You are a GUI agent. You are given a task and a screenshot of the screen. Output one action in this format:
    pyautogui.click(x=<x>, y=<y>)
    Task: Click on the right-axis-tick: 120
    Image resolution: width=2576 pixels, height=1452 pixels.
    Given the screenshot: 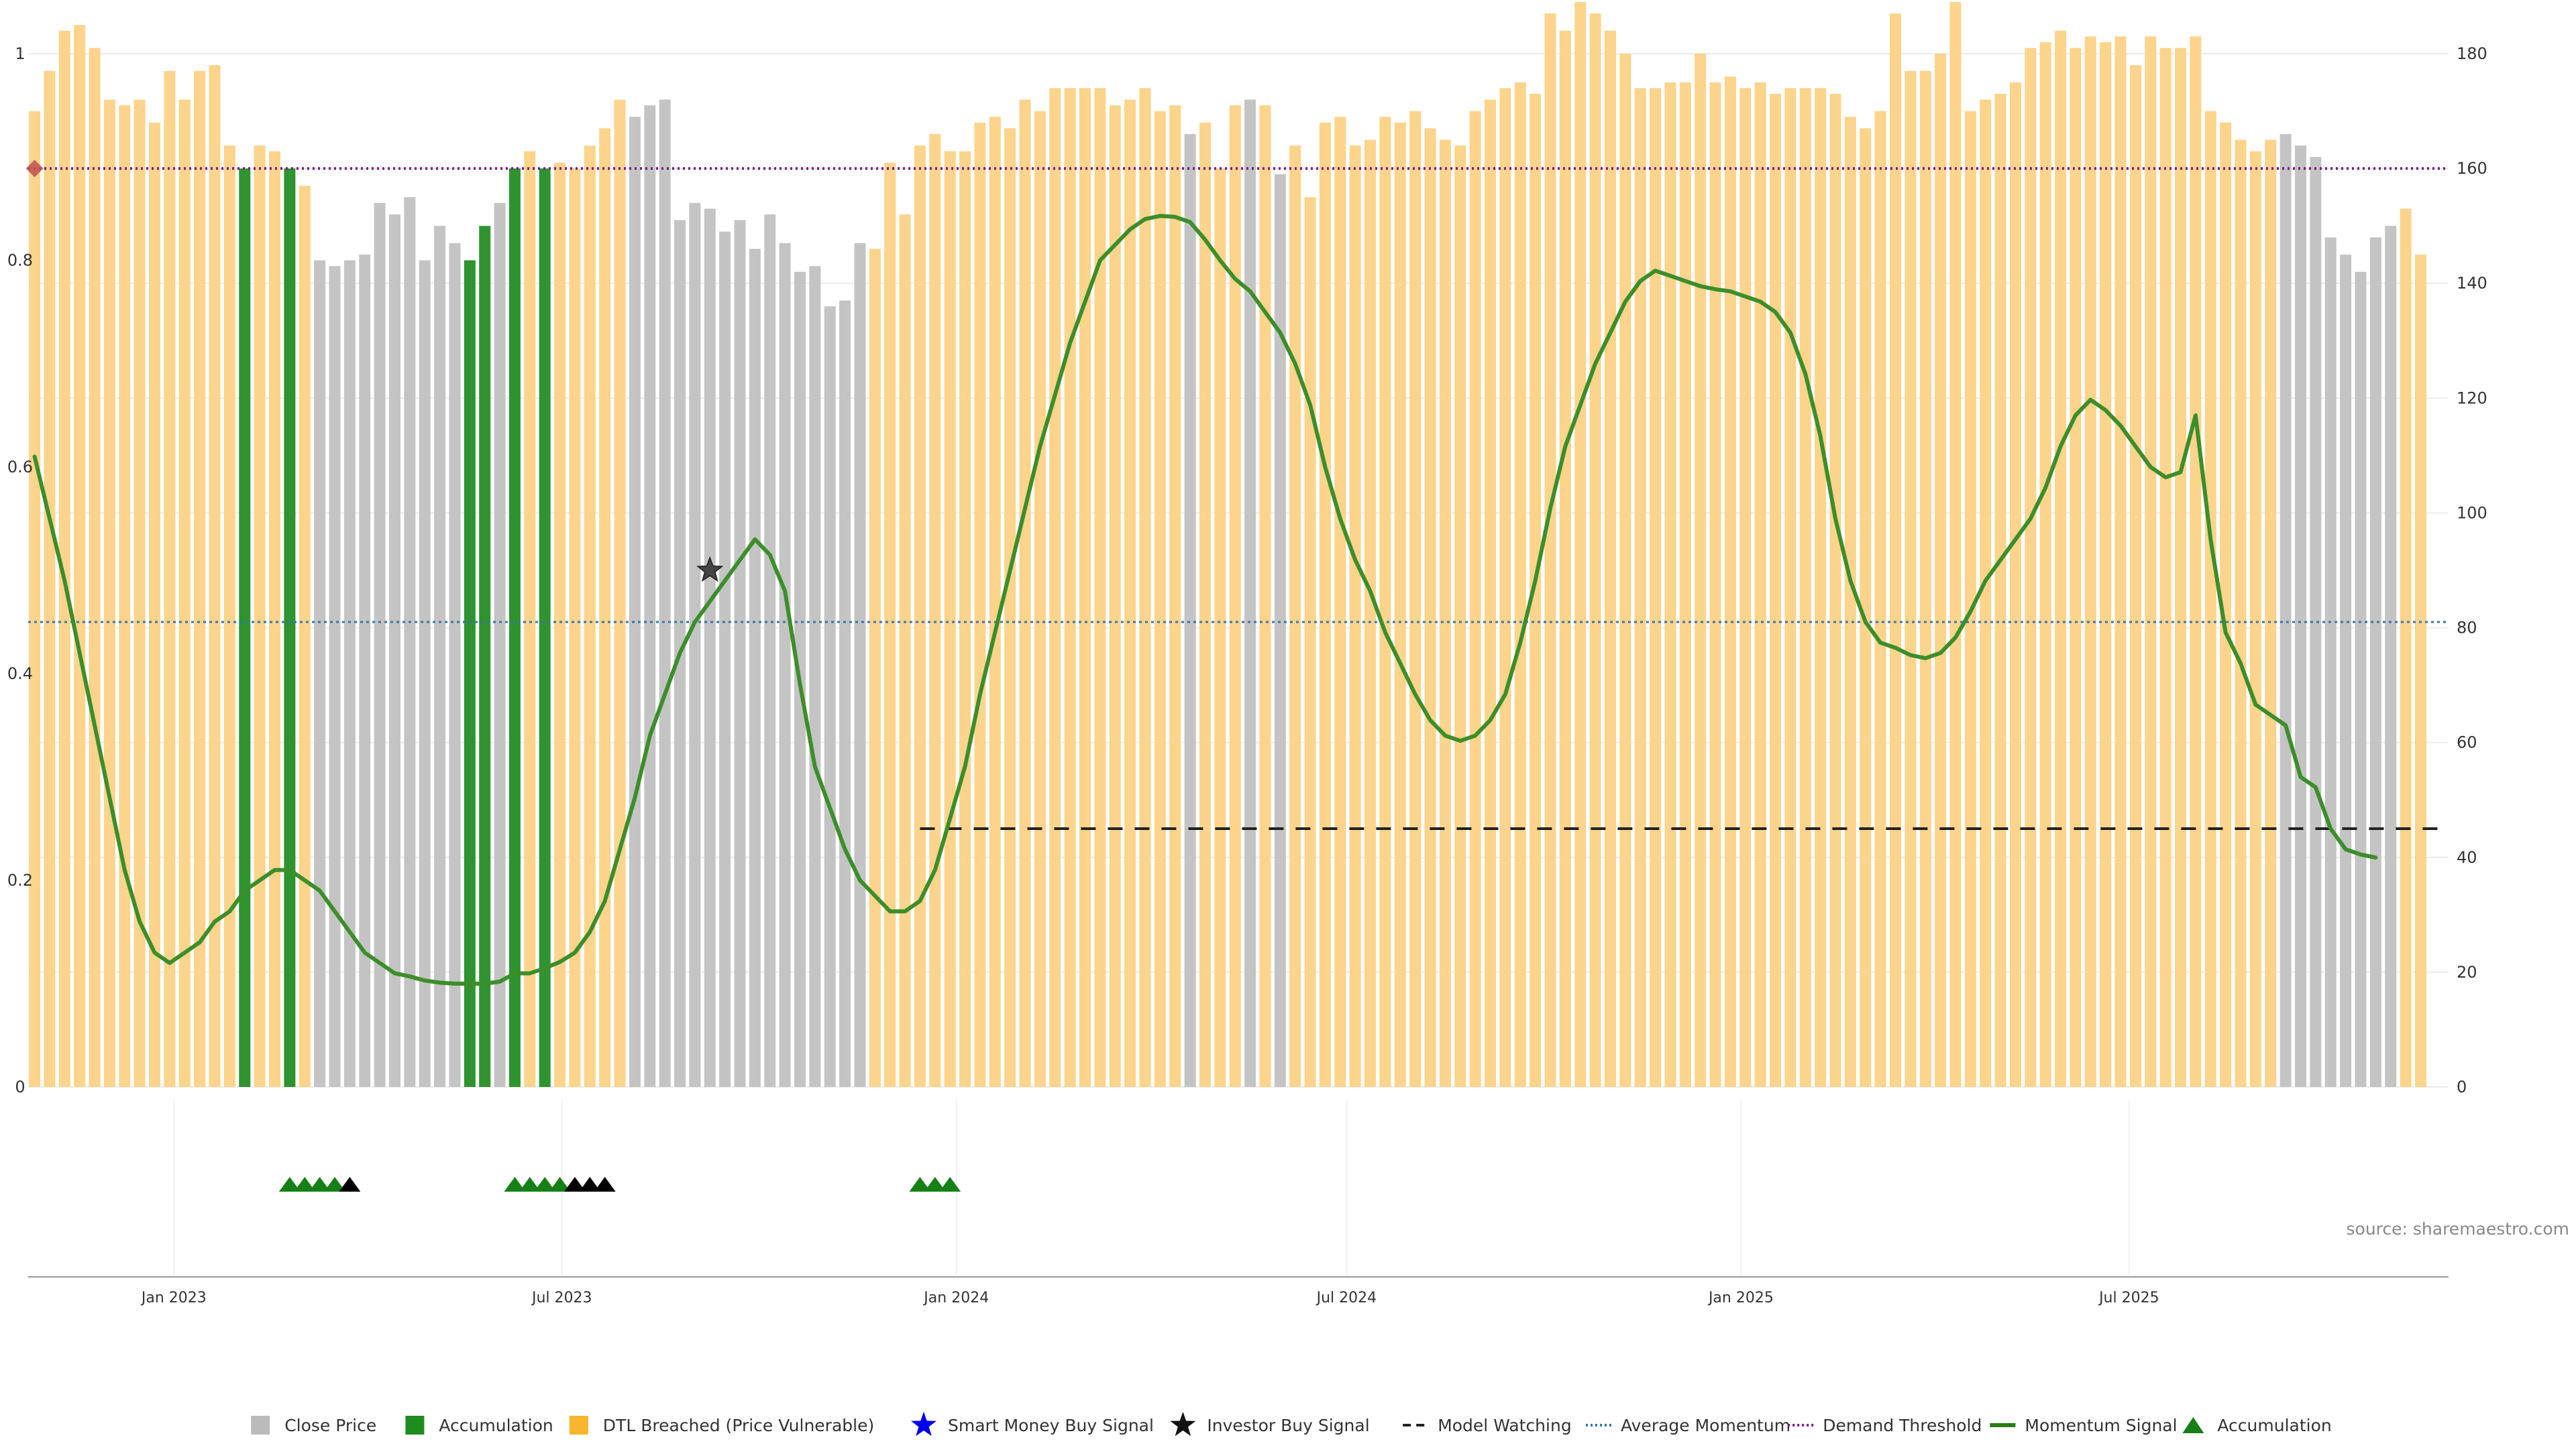 What is the action you would take?
    pyautogui.click(x=2472, y=398)
    